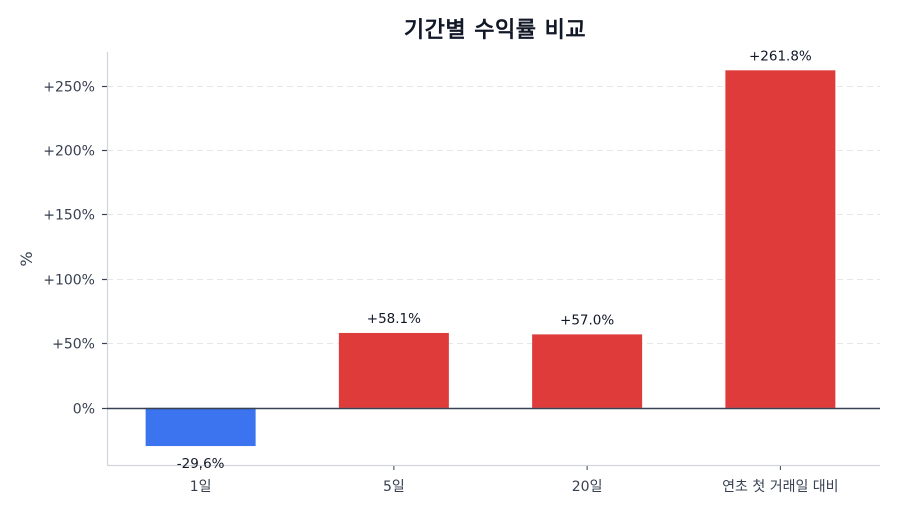 Image resolution: width=900 pixels, height=514 pixels. What do you see at coordinates (201, 464) in the screenshot?
I see `bar-value-label: -29.6%` at bounding box center [201, 464].